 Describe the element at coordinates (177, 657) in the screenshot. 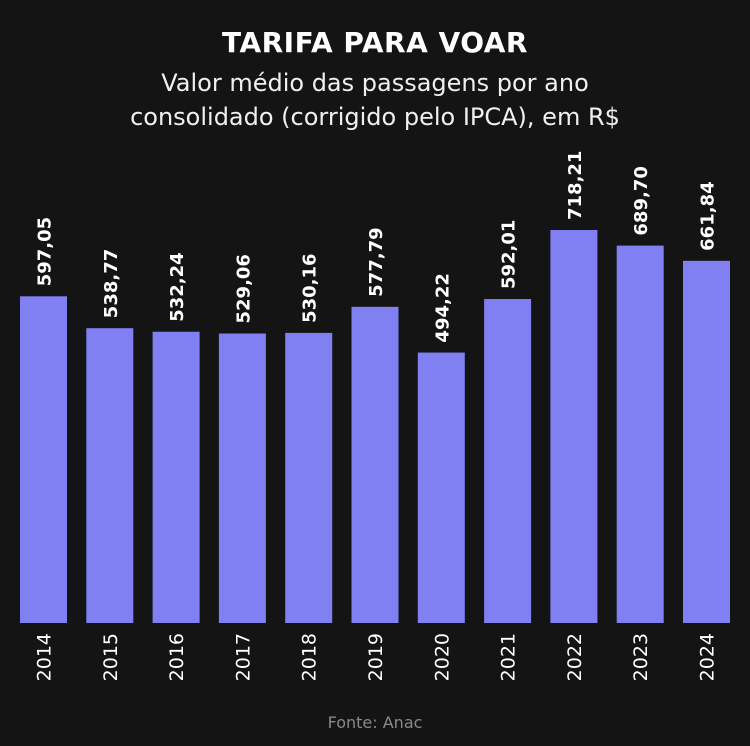

I see `x-tick-label: 2016` at that location.